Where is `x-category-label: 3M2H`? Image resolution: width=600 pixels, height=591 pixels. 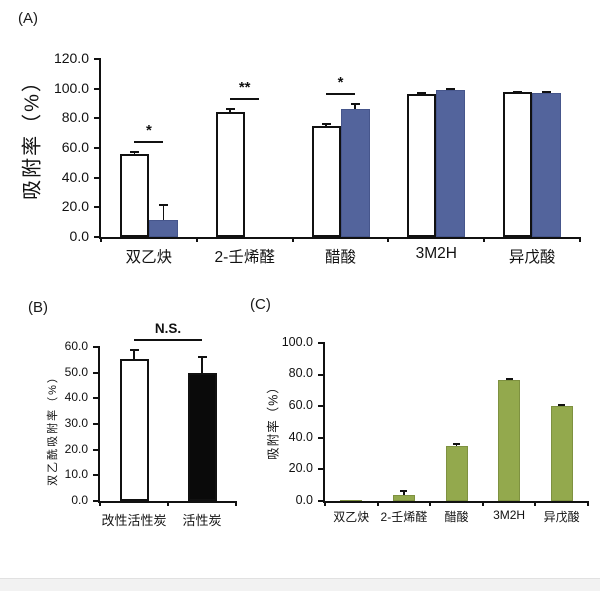
x-category-label: 3M2H is located at coordinates (509, 515).